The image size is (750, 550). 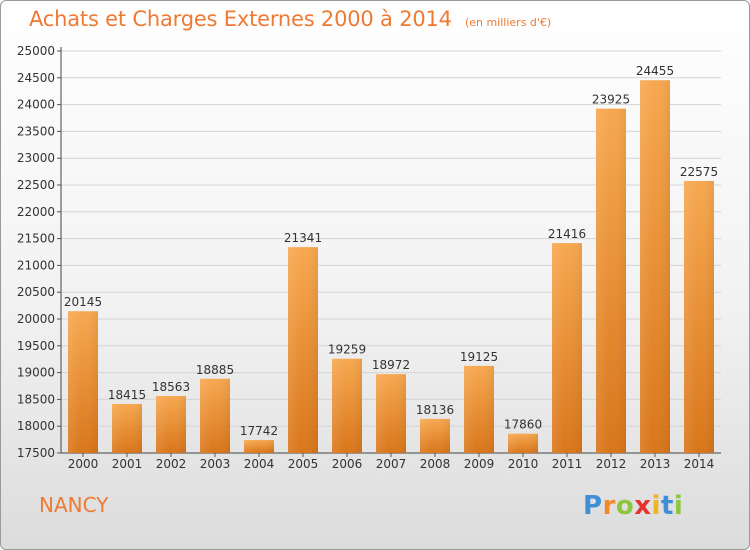 I want to click on x-tick-label: 2013, so click(x=655, y=464).